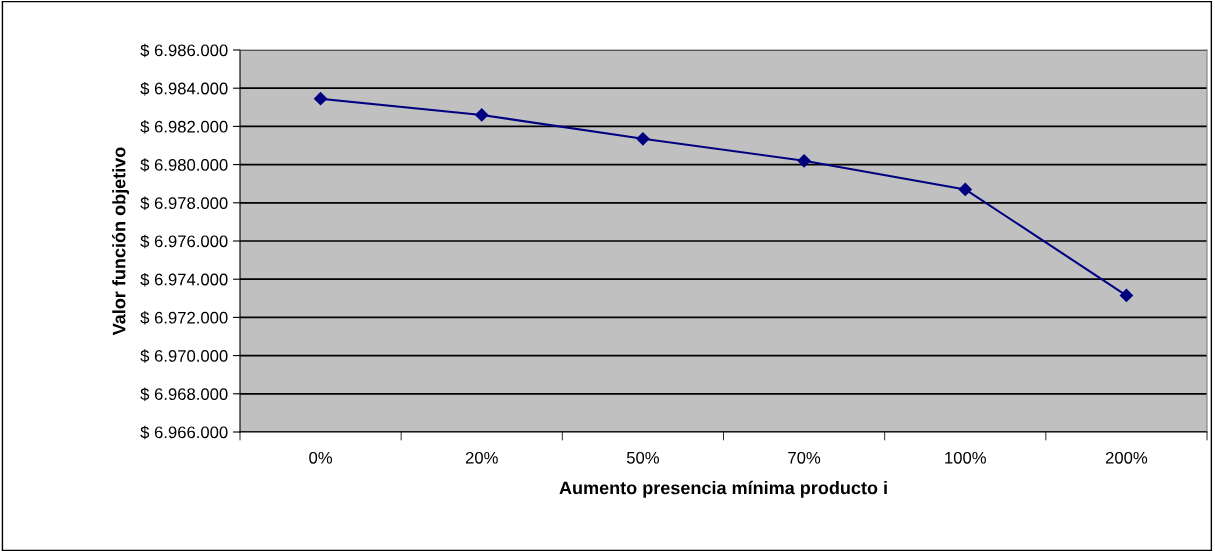 Image resolution: width=1215 pixels, height=552 pixels. Describe the element at coordinates (184, 88) in the screenshot. I see `y-tick-label: $ 6.984.000` at that location.